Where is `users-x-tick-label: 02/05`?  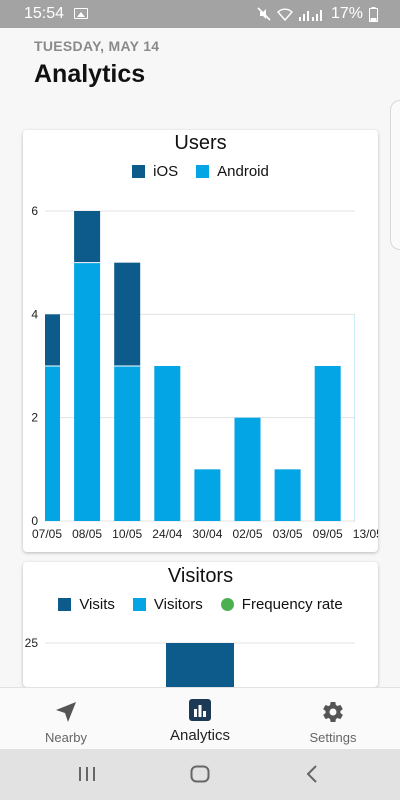
users-x-tick-label: 02/05 is located at coordinates (247, 534).